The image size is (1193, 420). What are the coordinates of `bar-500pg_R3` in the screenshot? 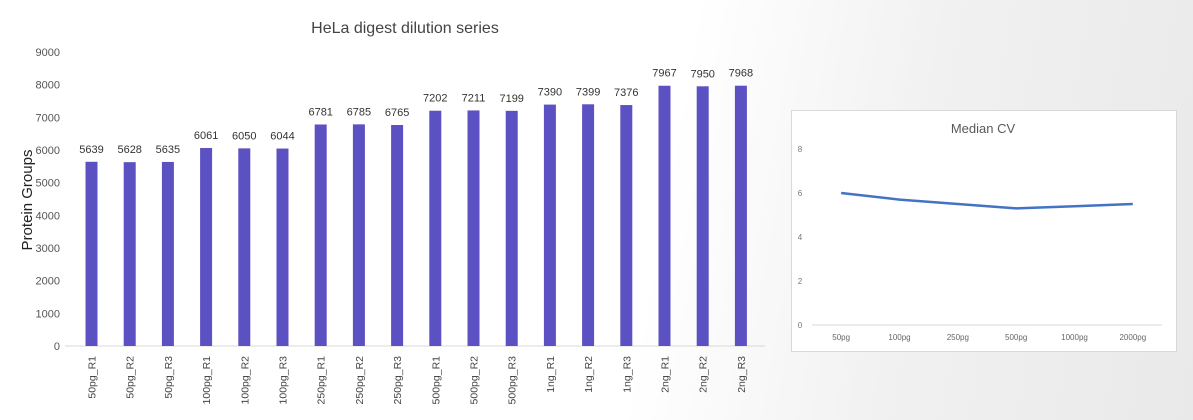 It's located at (511, 228).